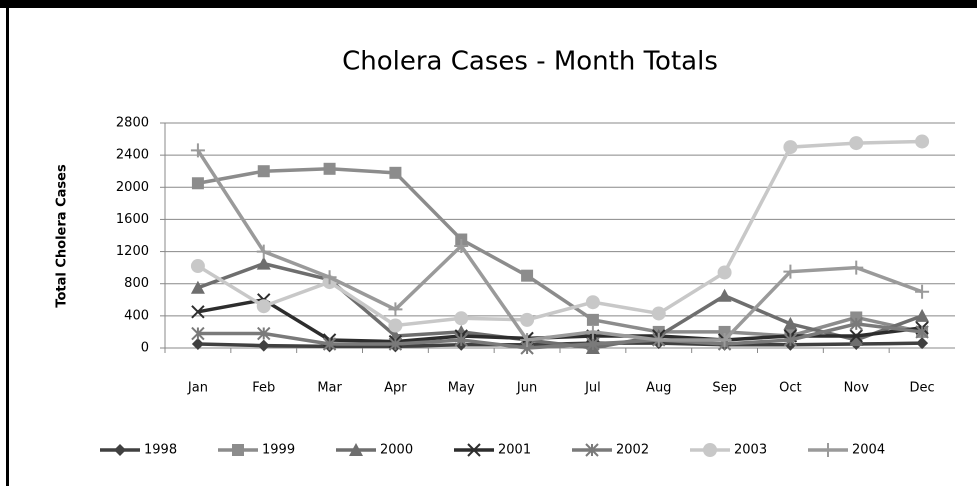  I want to click on top-border, so click(488, 4).